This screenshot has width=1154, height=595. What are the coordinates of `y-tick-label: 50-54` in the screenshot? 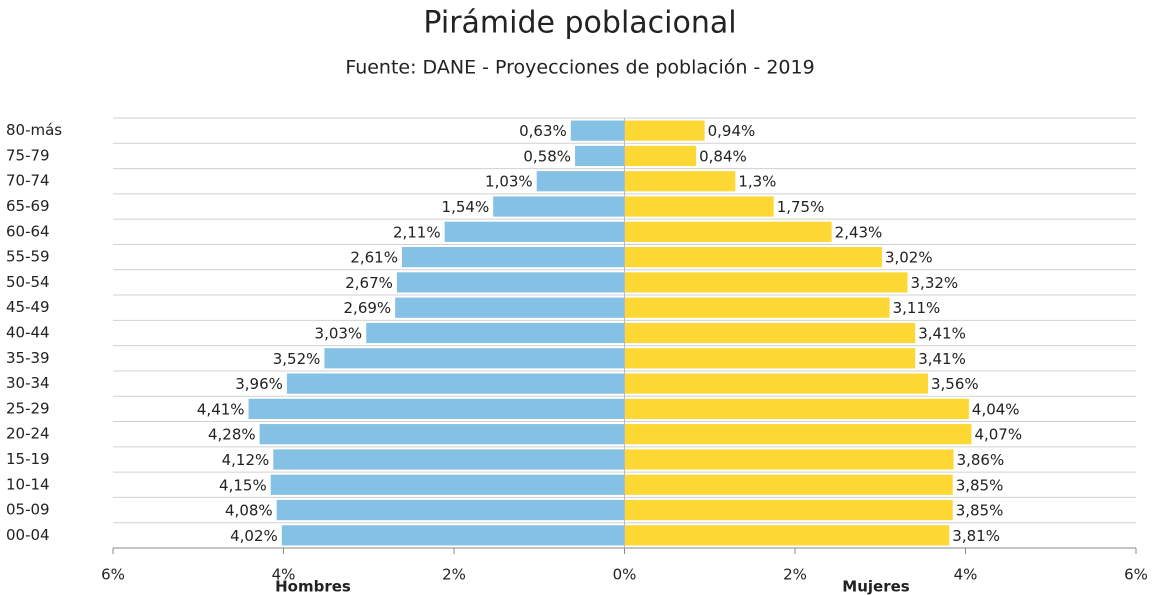 It's located at (28, 282).